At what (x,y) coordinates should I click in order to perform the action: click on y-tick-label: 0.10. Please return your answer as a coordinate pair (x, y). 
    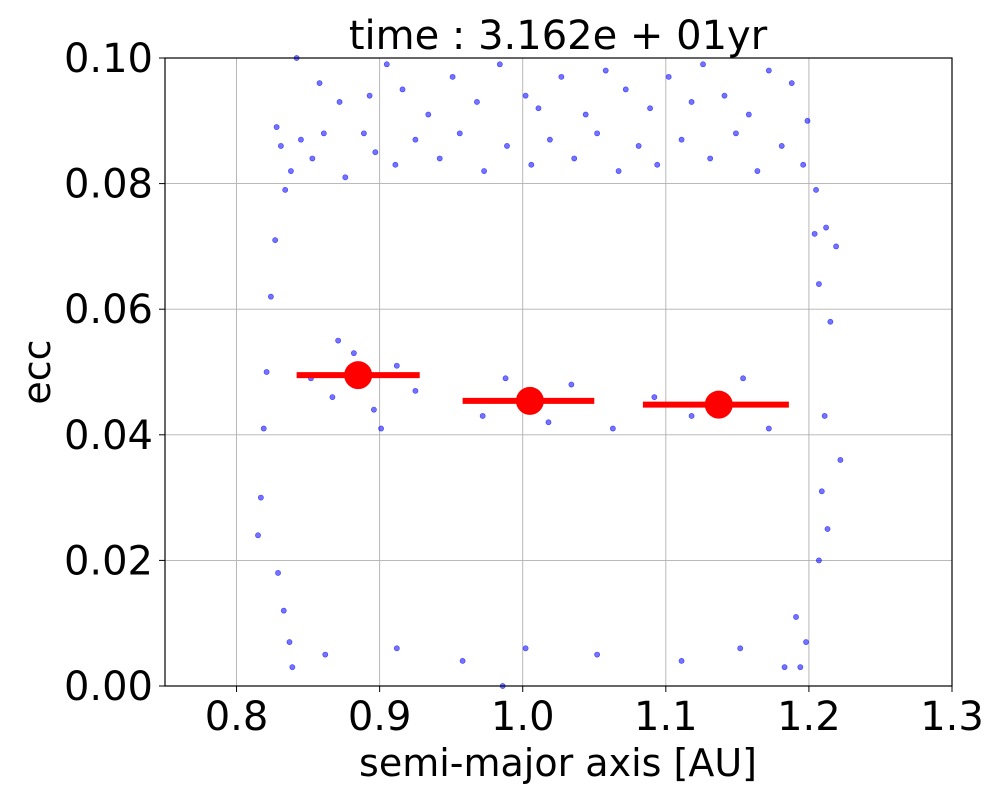
    Looking at the image, I should click on (108, 59).